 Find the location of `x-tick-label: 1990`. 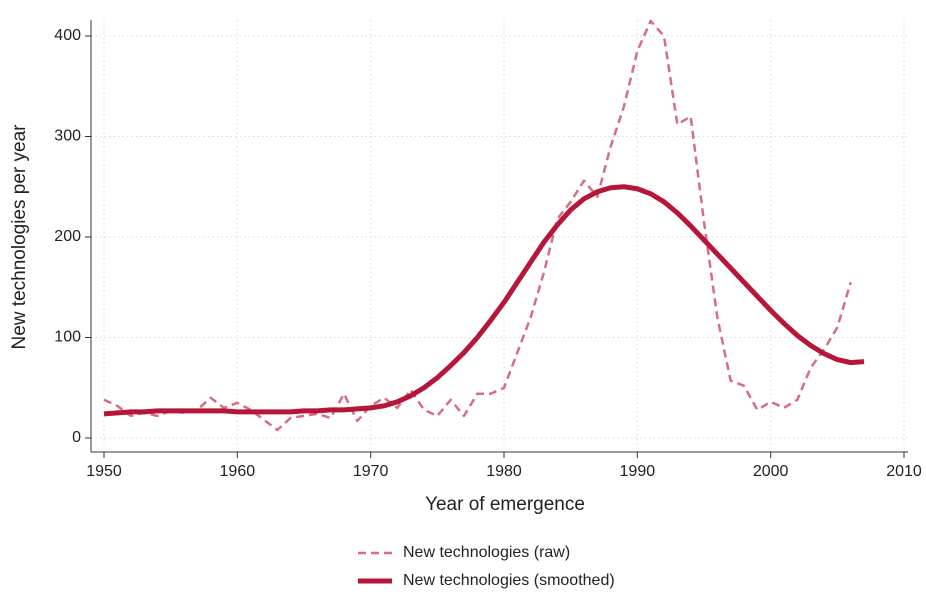

x-tick-label: 1990 is located at coordinates (638, 471).